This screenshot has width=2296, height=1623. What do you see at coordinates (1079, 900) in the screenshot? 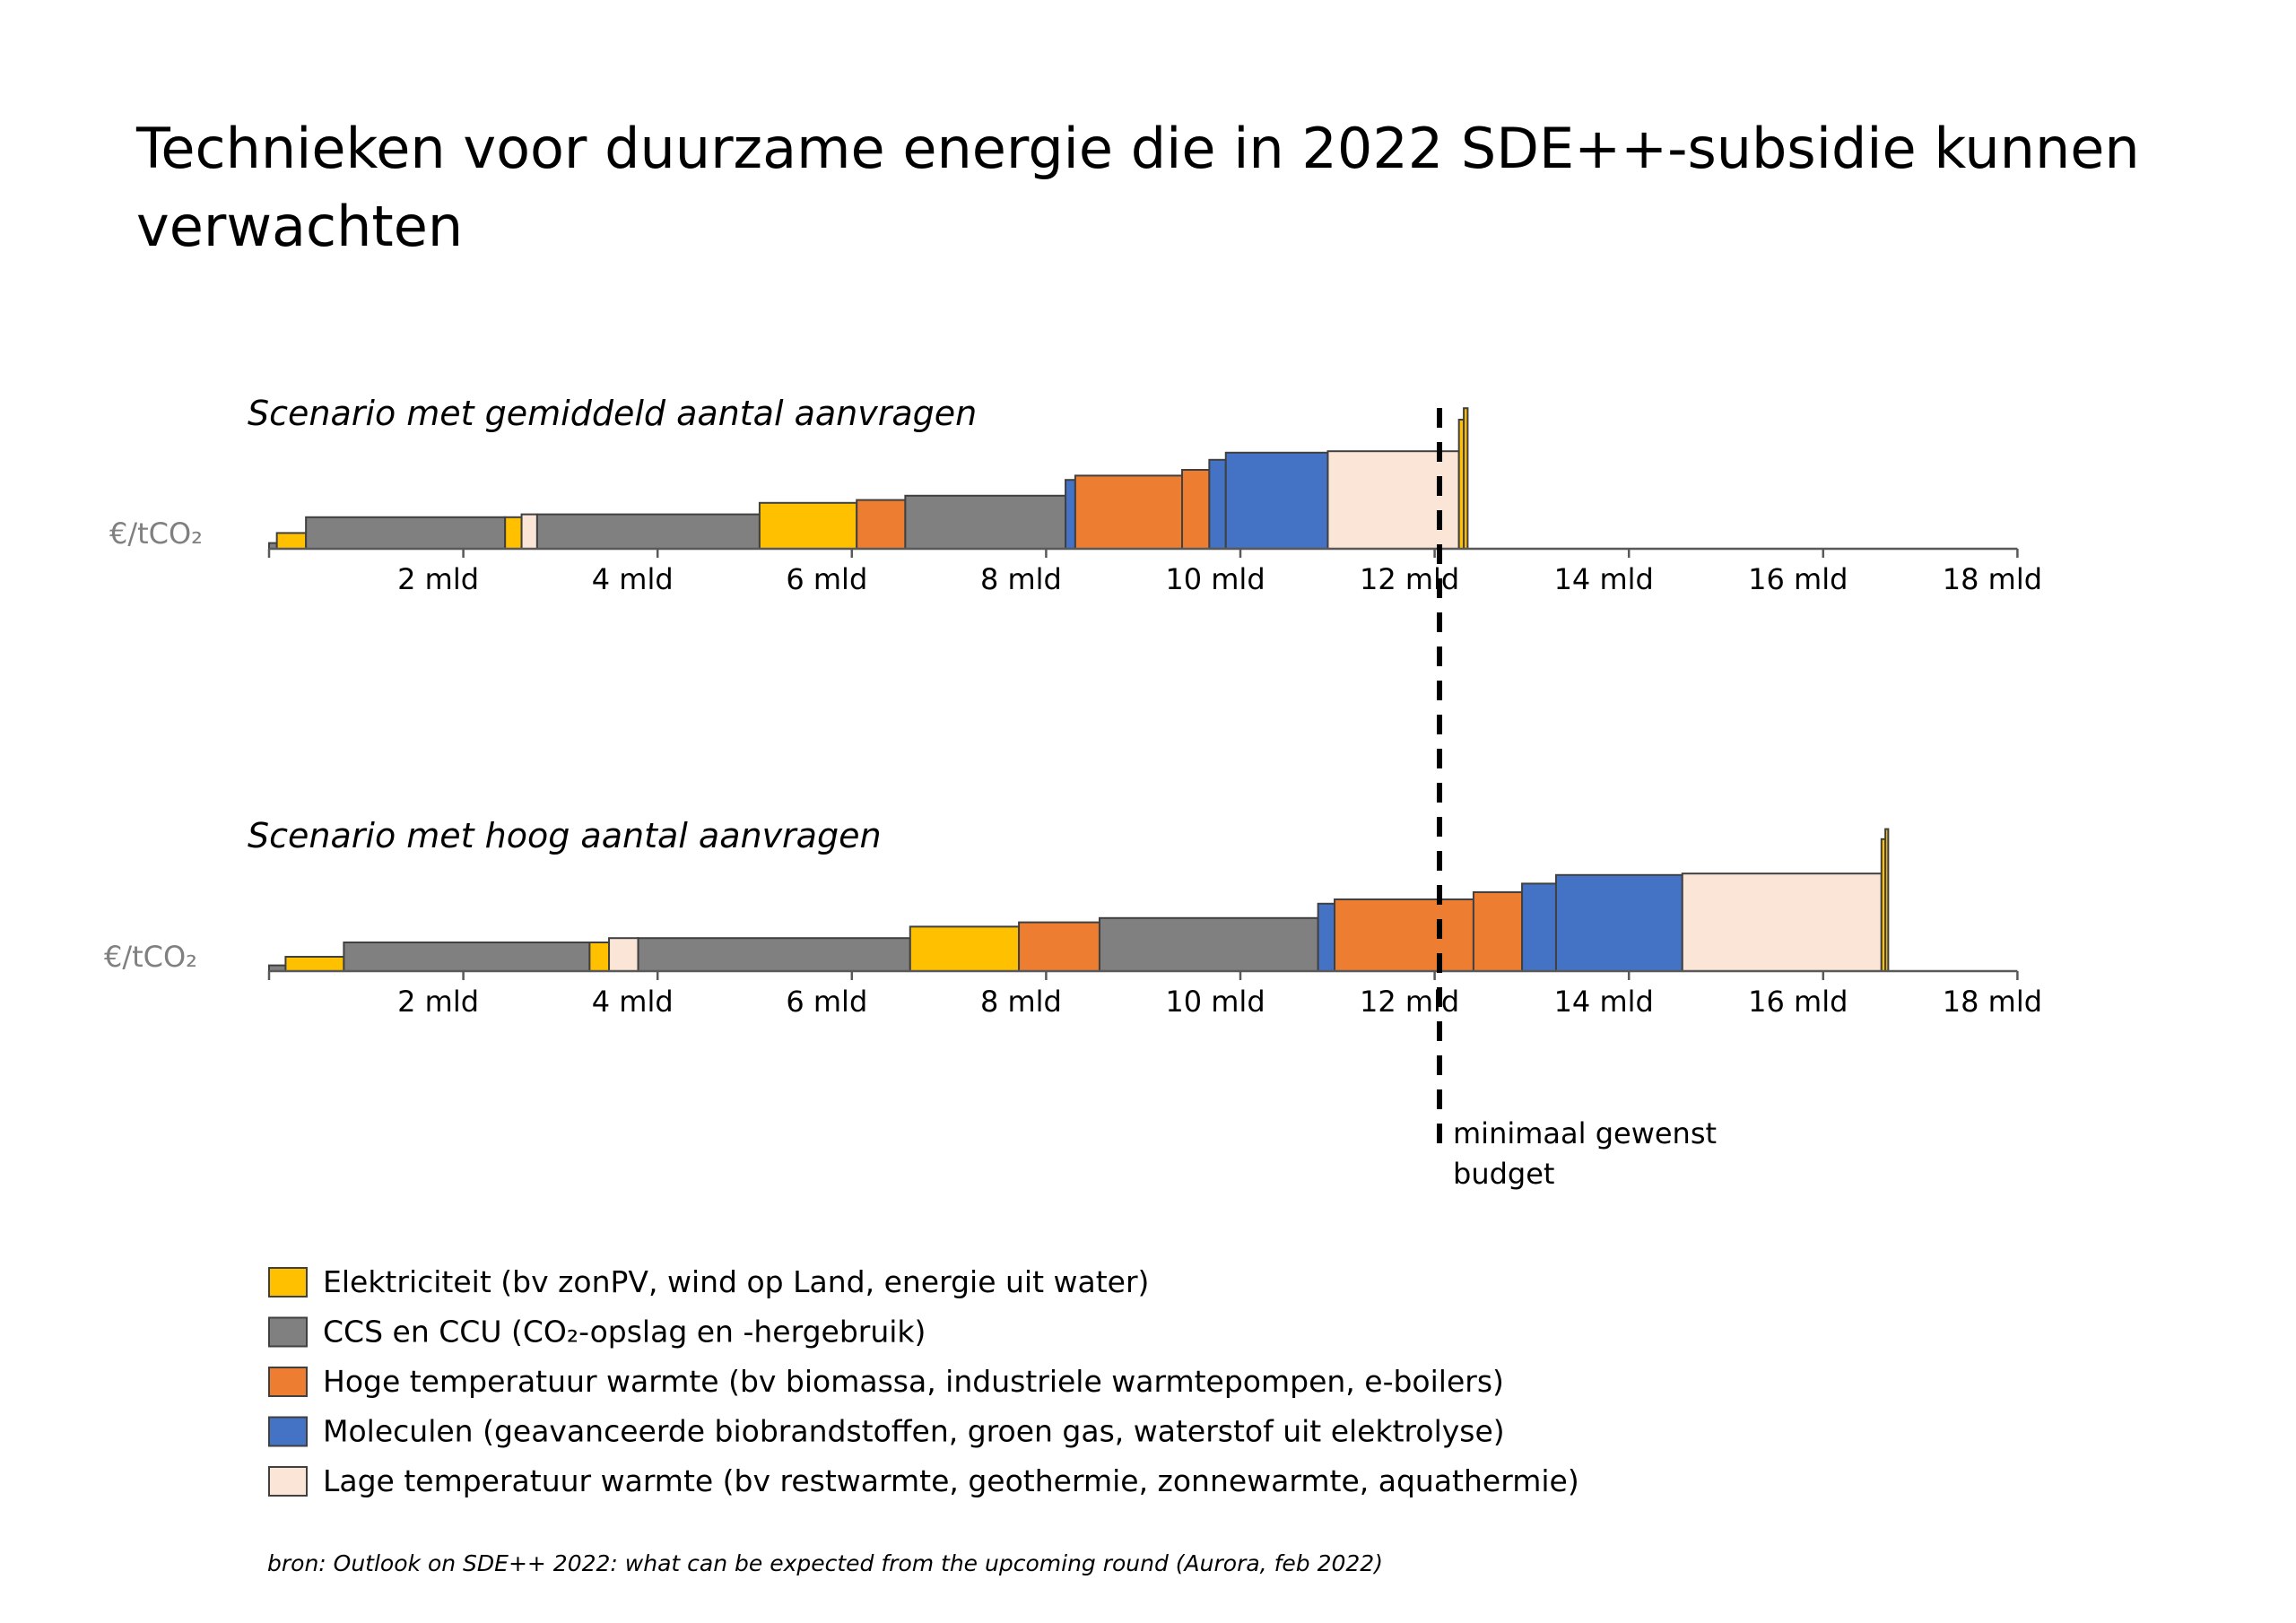
I see `bars-hoog` at bounding box center [1079, 900].